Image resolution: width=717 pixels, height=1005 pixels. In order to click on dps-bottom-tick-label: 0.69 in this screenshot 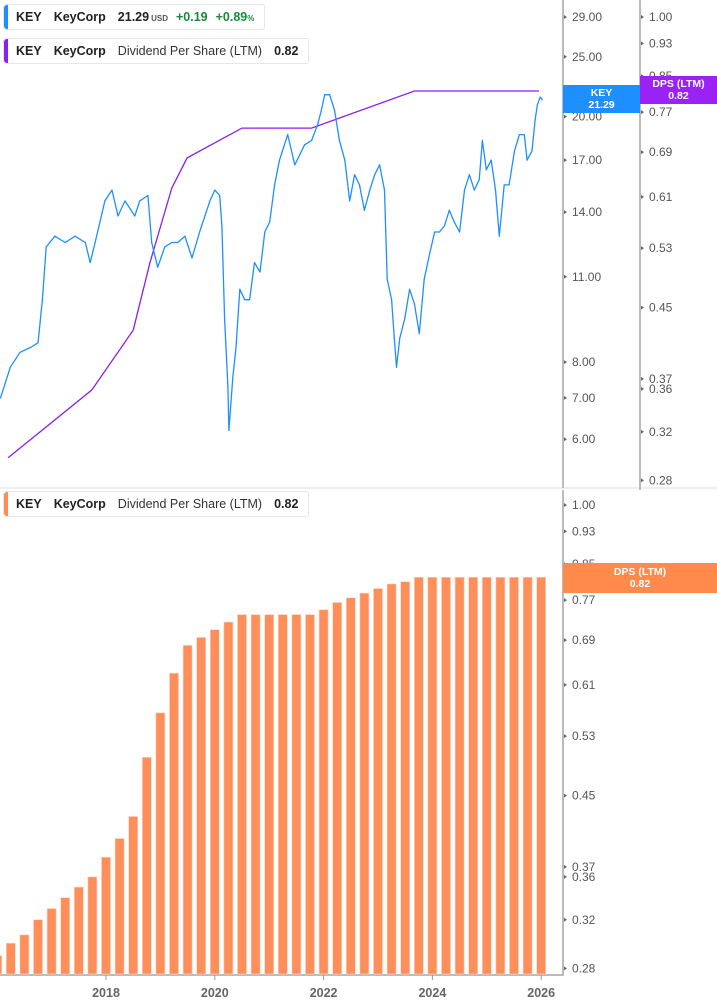, I will do `click(584, 640)`.